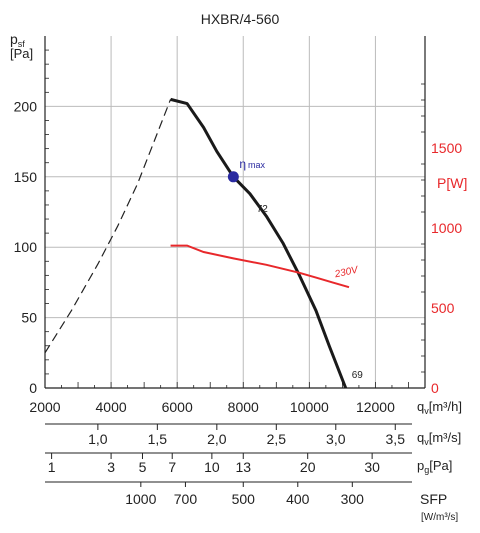  Describe the element at coordinates (439, 517) in the screenshot. I see `sfp-unit: [W/m³/s]` at that location.